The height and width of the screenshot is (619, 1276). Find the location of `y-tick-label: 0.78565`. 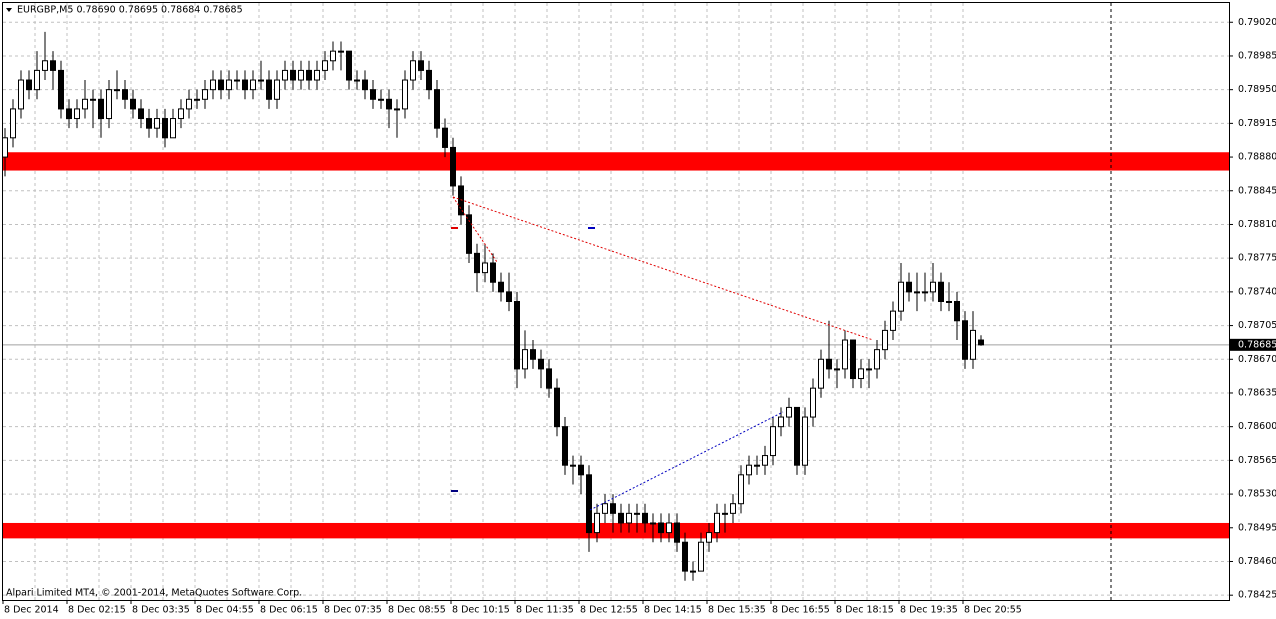

y-tick-label: 0.78565 is located at coordinates (1257, 460).